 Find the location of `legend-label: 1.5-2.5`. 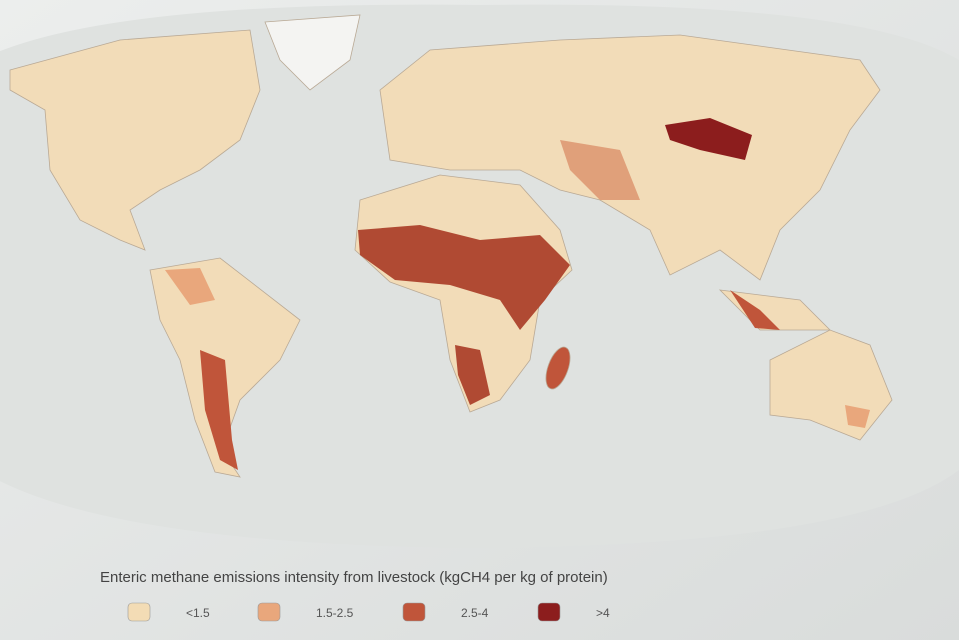

legend-label: 1.5-2.5 is located at coordinates (335, 613).